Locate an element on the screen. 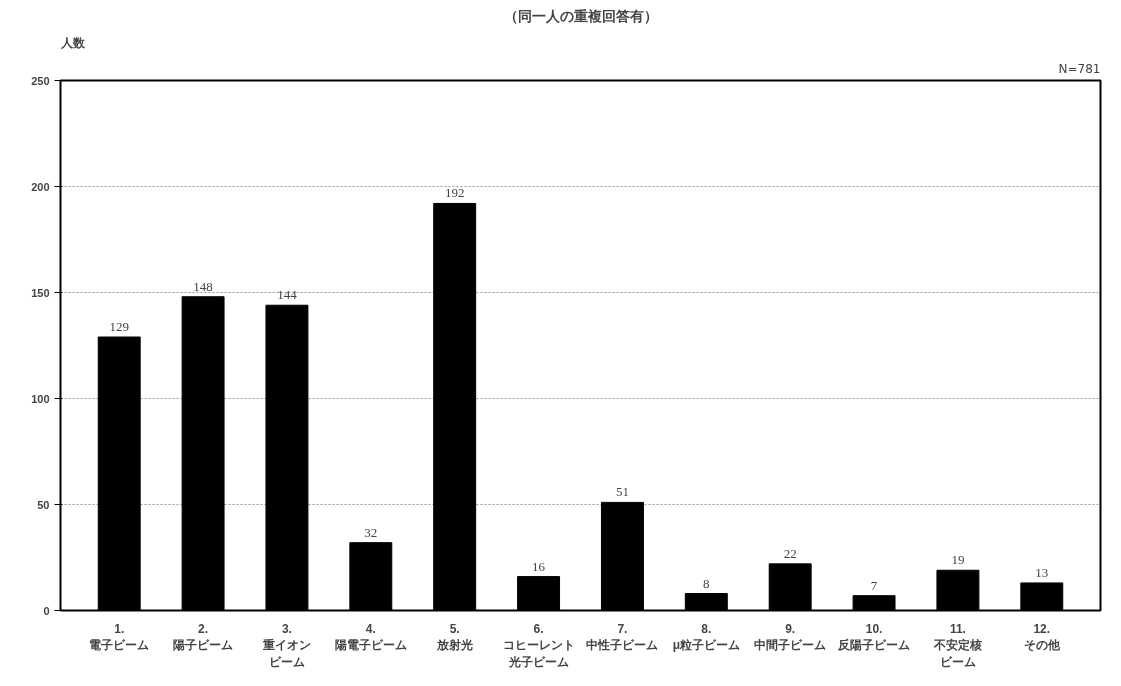 The image size is (1121, 686). y-tick-label: 250 is located at coordinates (40, 80).